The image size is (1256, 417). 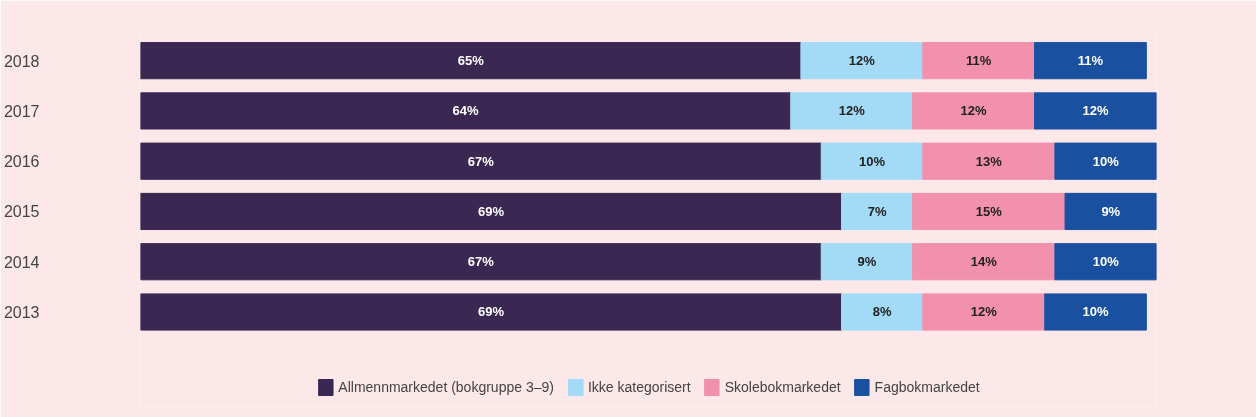 I want to click on legend-label: Ikke kategorisert, so click(x=639, y=387).